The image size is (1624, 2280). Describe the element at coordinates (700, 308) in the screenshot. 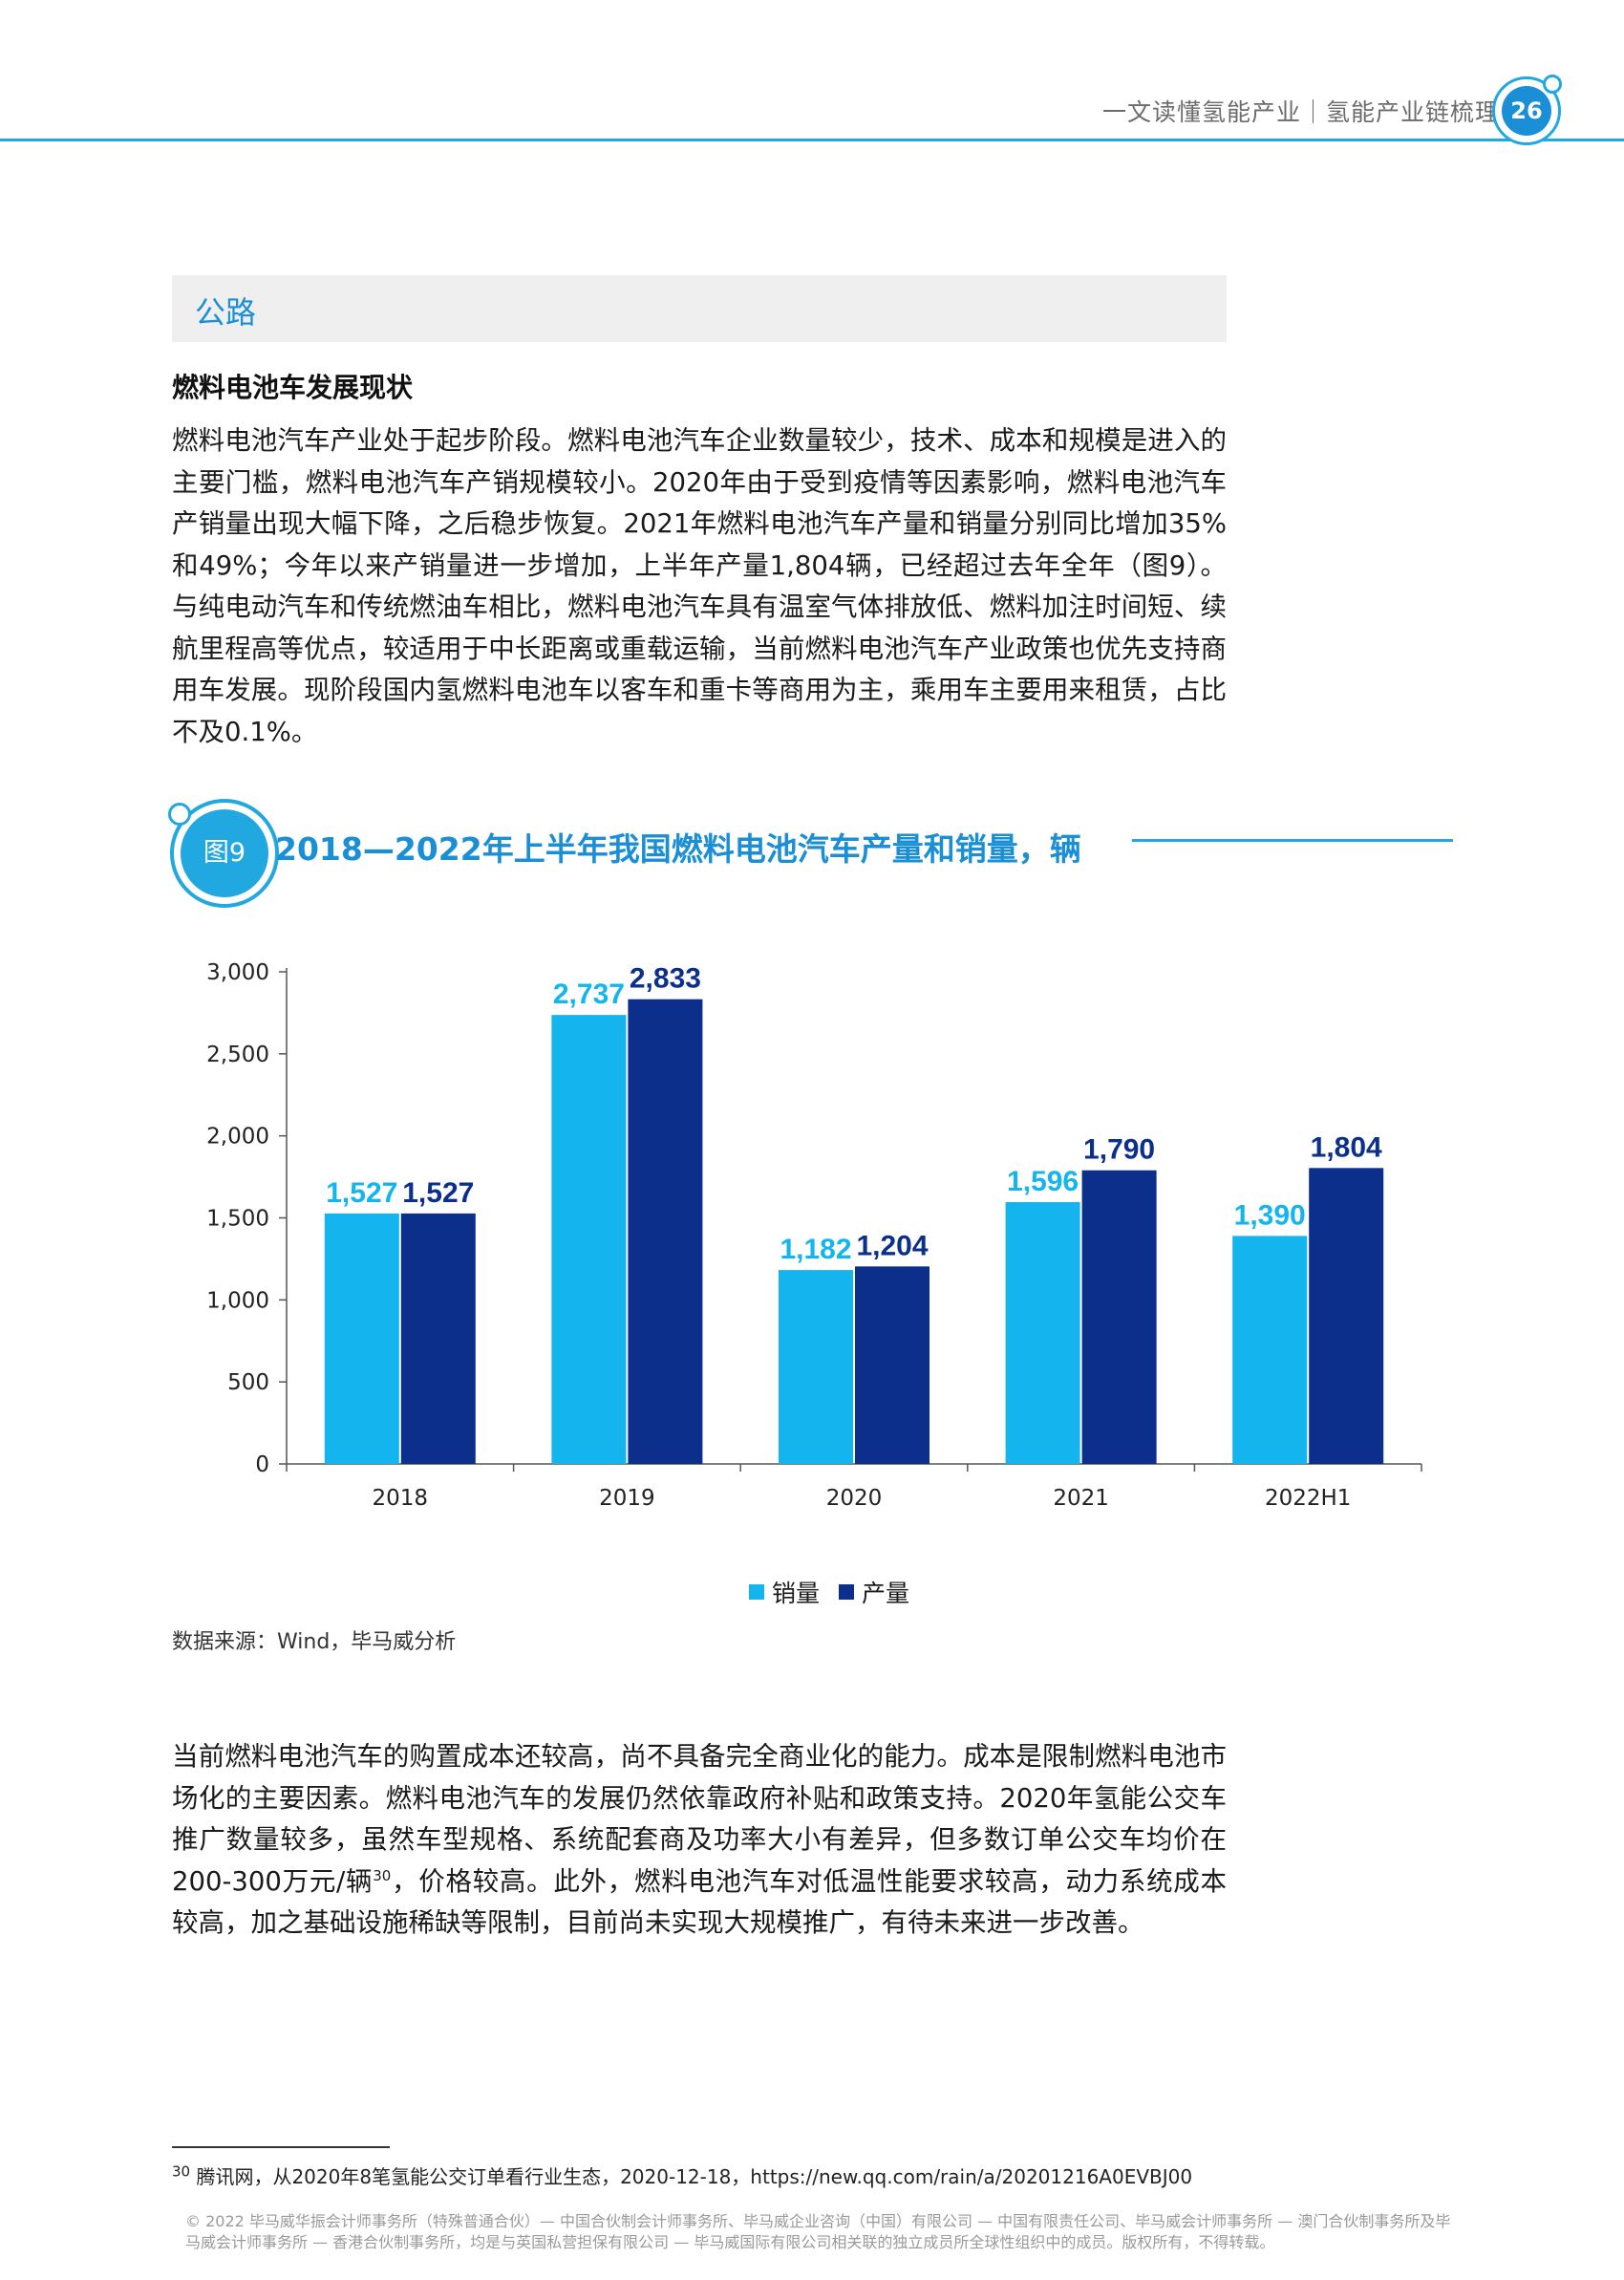

I see `section-header: 公路` at that location.